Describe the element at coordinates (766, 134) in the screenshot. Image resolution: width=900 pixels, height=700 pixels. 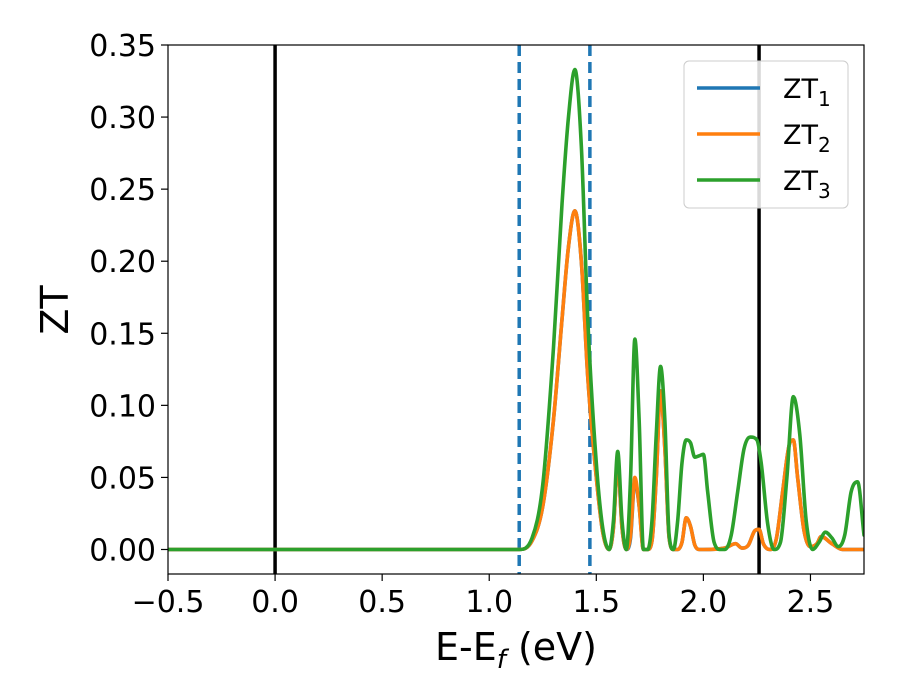
I see `legend-box` at that location.